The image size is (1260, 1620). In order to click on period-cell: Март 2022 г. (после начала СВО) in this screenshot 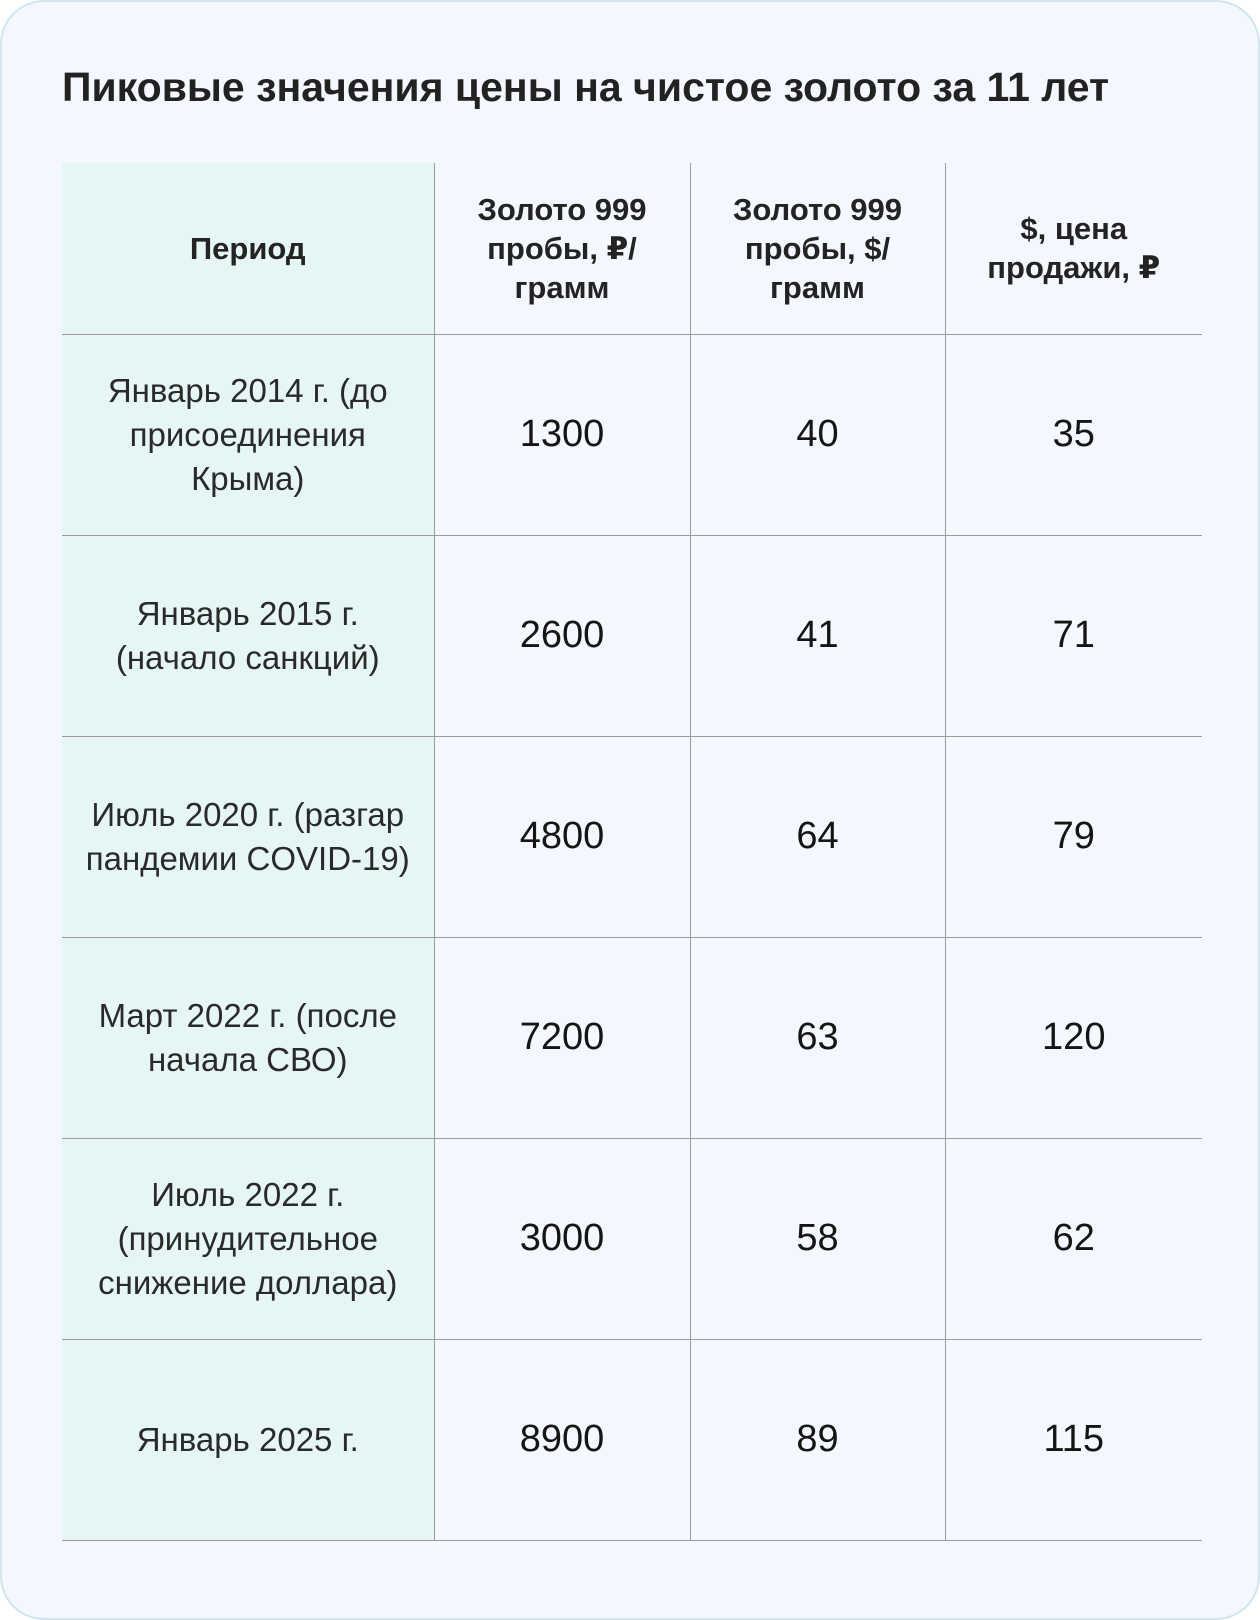, I will do `click(248, 1038)`.